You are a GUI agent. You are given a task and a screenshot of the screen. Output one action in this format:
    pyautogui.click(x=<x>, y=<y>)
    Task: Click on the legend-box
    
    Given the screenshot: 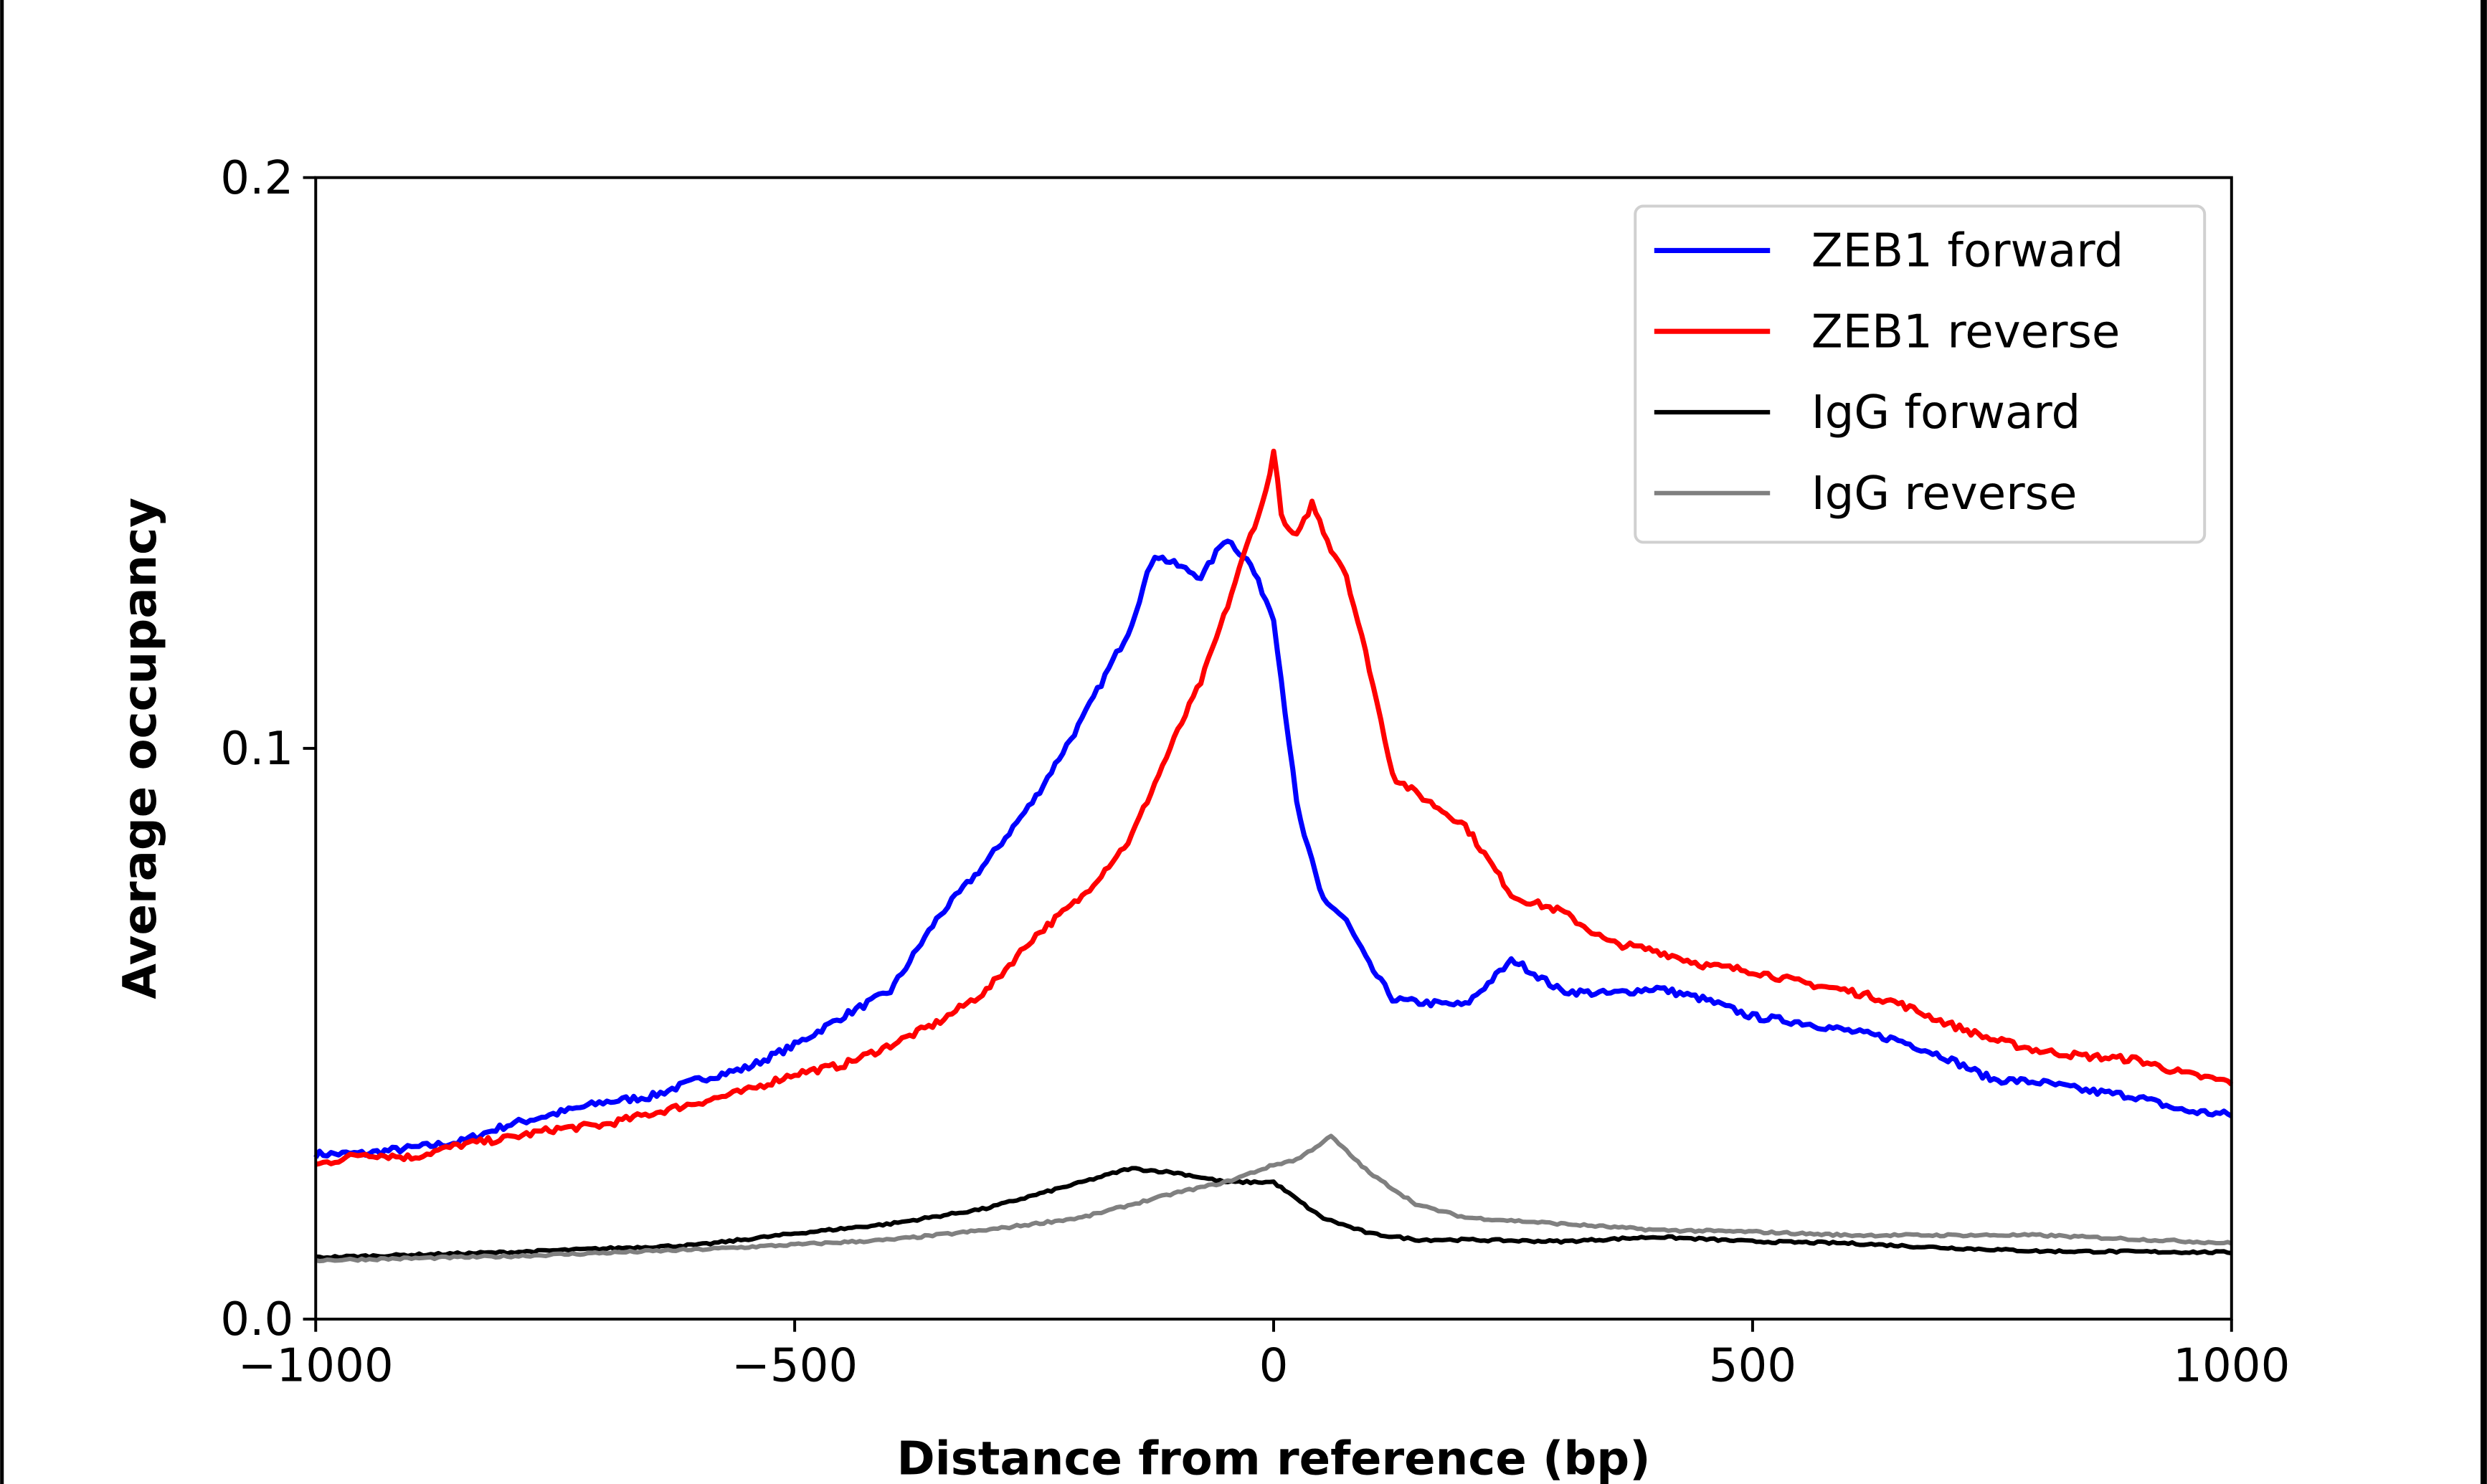 What is the action you would take?
    pyautogui.click(x=1921, y=374)
    